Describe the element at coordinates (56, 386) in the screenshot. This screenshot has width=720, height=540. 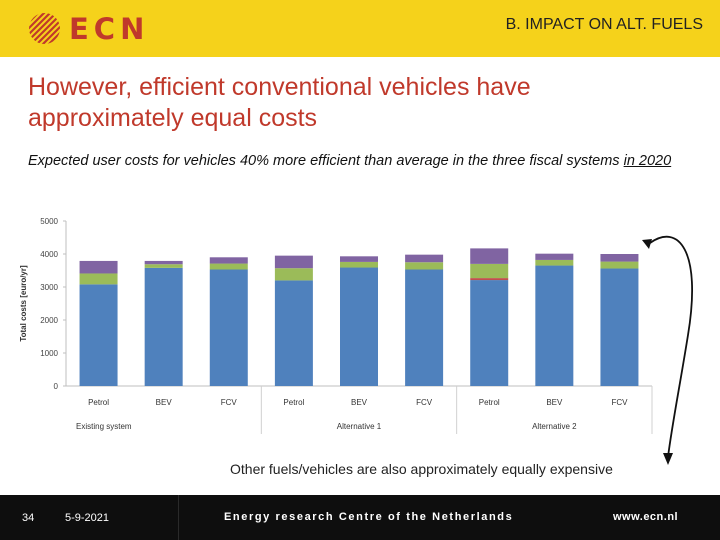
I see `y-tick-label: 0` at that location.